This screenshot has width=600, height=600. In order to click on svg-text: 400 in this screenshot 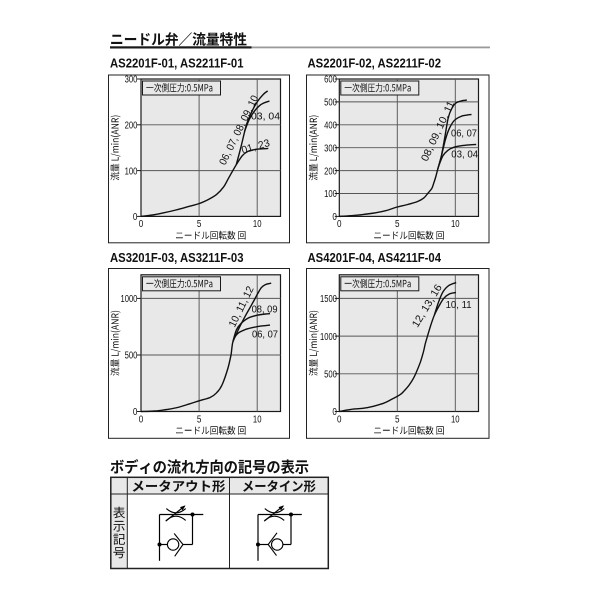, I will do `click(330, 126)`.